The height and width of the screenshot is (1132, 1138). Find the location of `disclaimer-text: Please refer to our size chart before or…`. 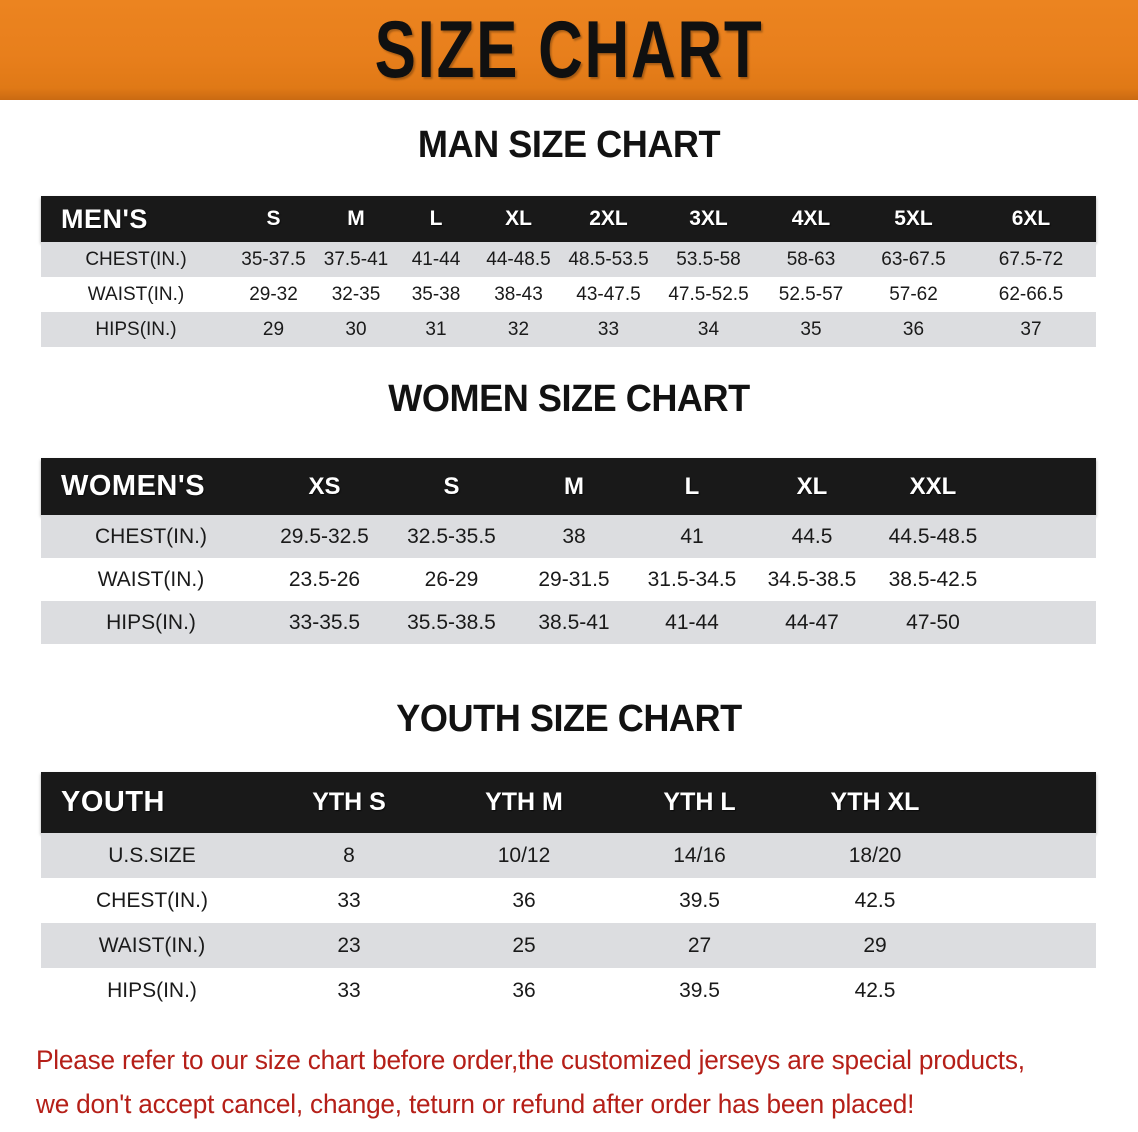

disclaimer-text: Please refer to our size chart before or… is located at coordinates (555, 1082).